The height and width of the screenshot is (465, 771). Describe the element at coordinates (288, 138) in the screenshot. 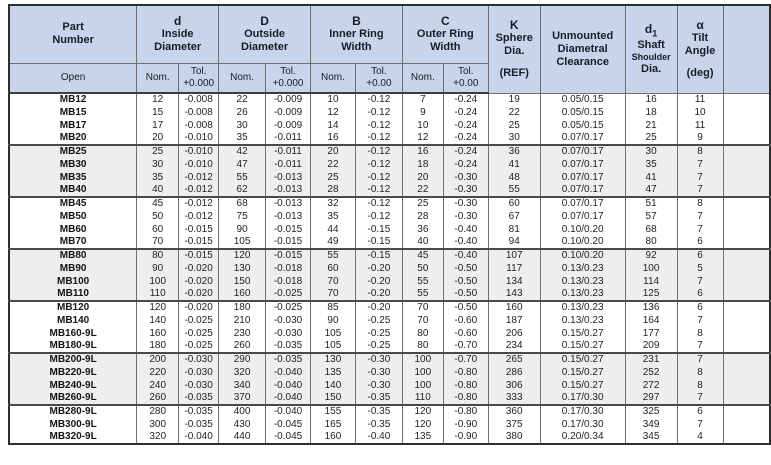

I see `cell-od-tol: -0.011` at that location.